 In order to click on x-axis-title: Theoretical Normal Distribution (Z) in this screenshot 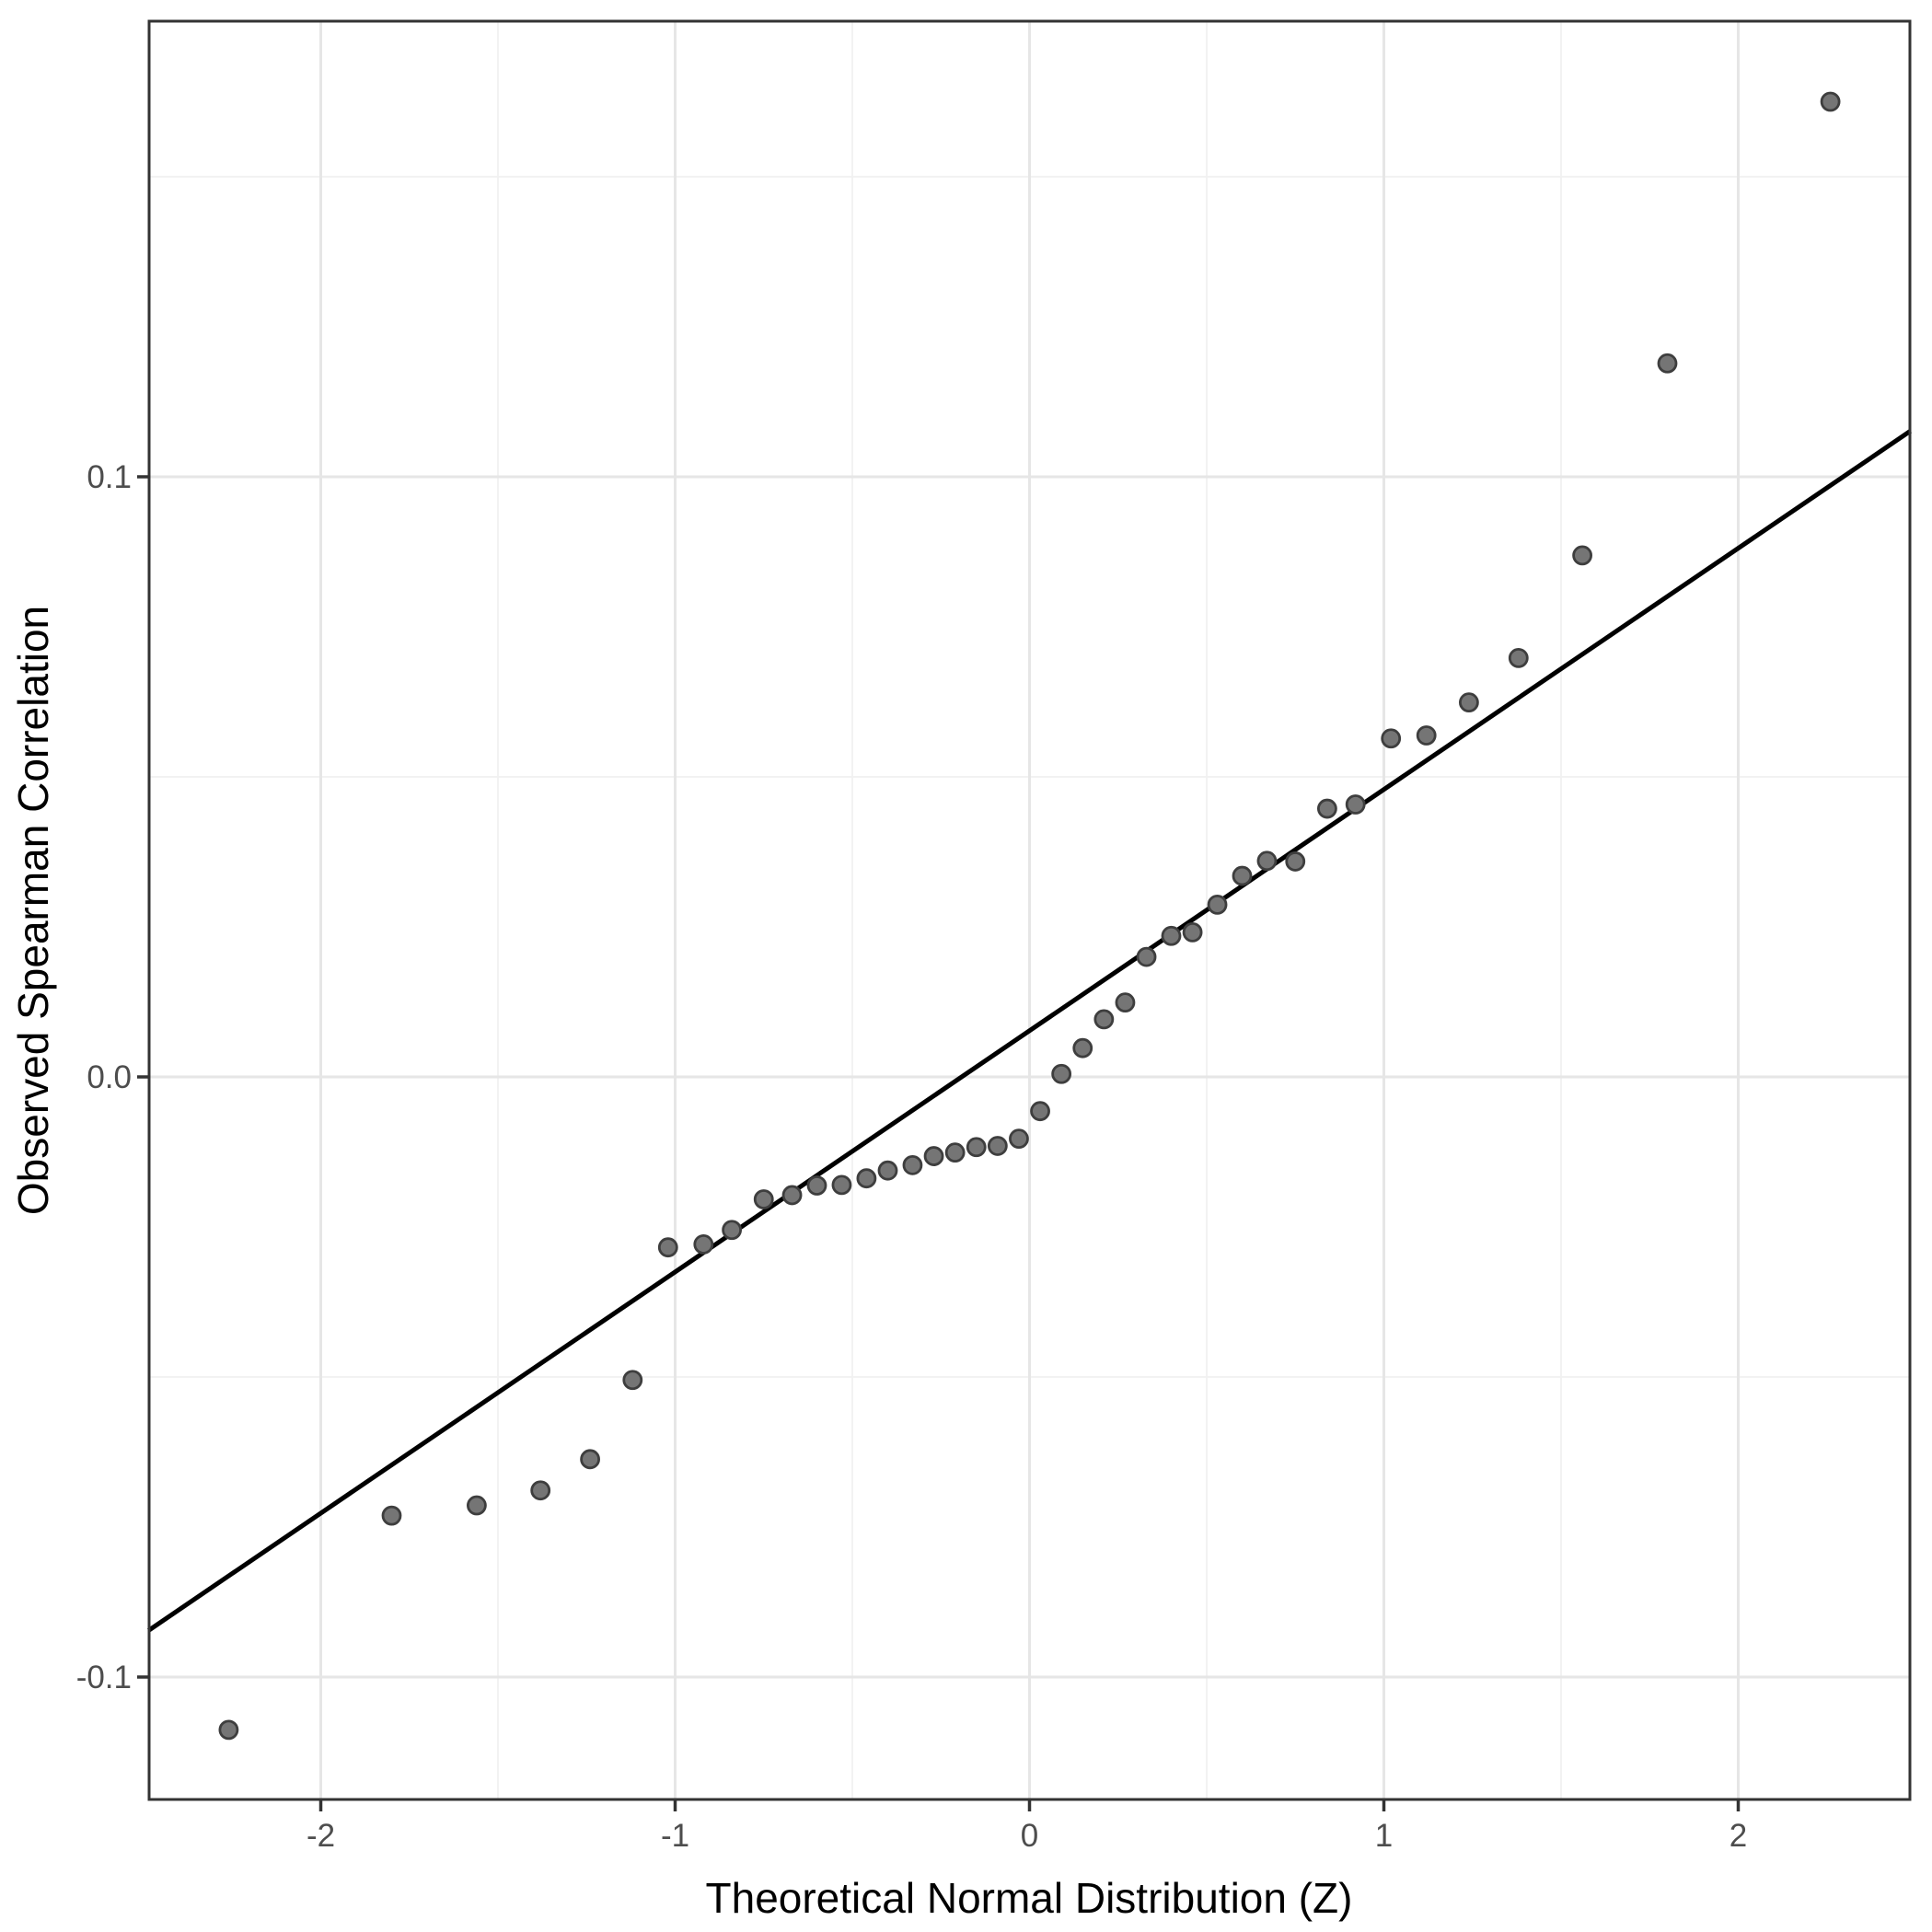, I will do `click(1029, 1898)`.